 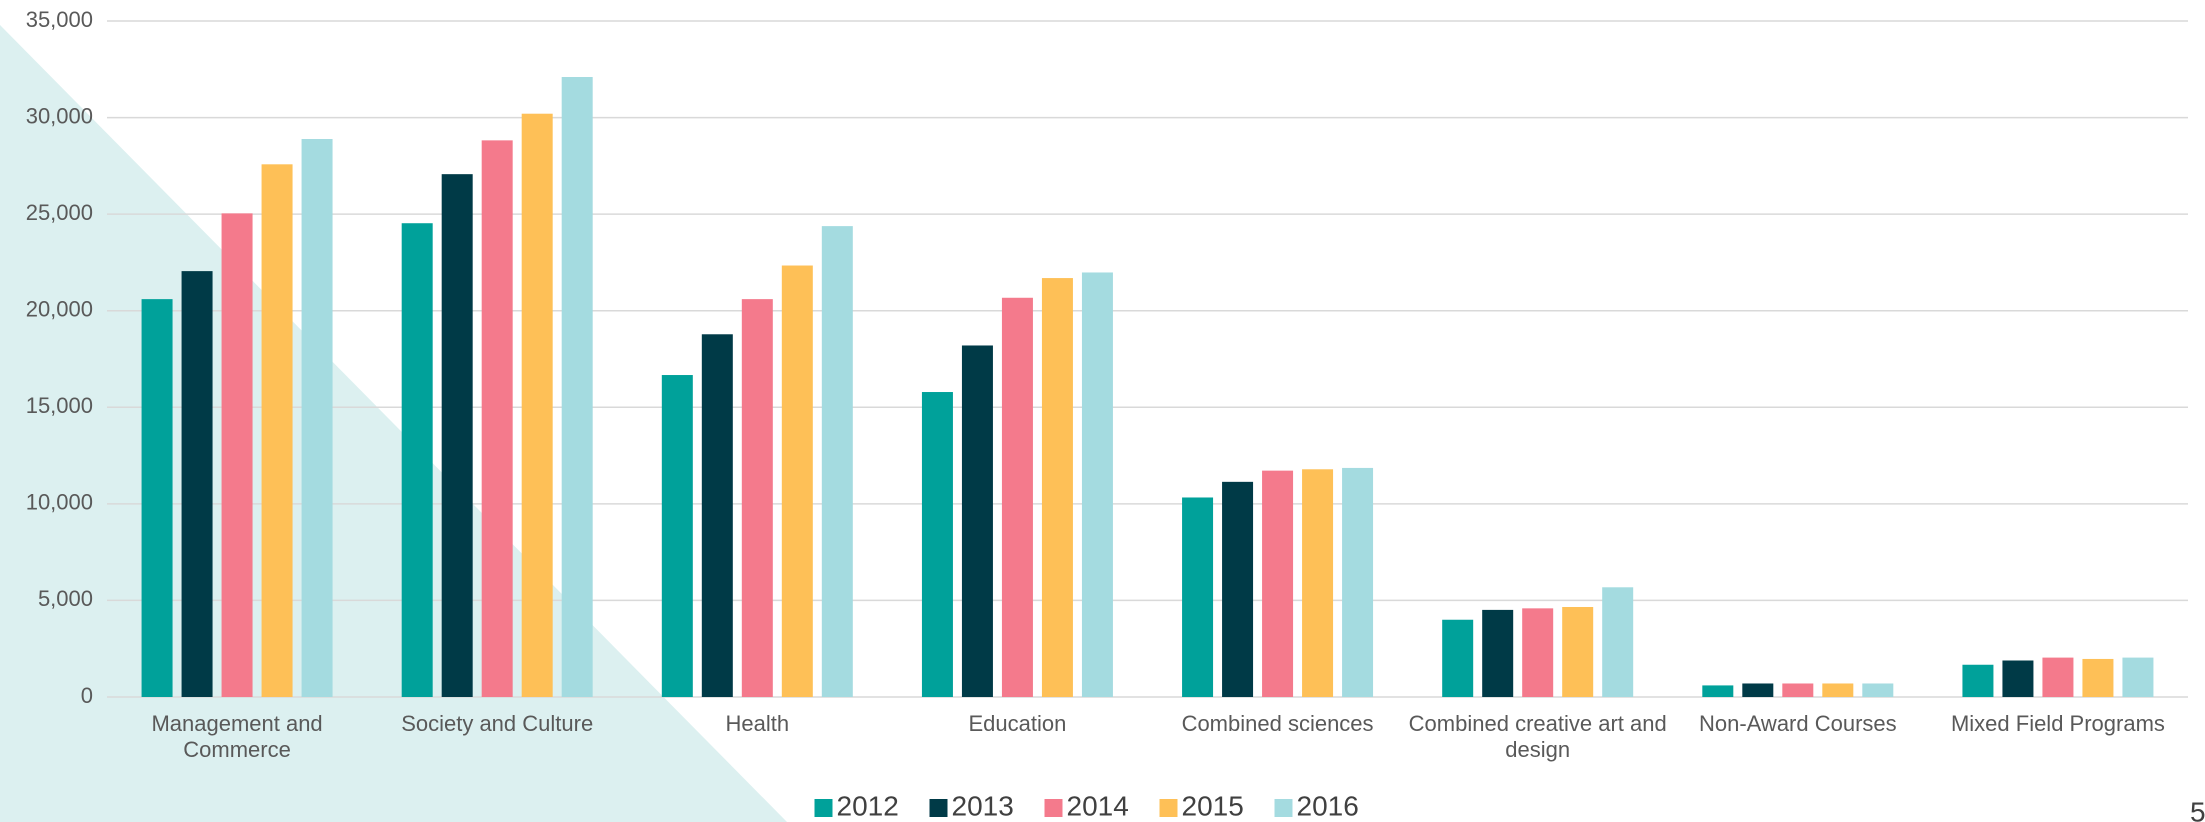 I want to click on x-tick-label: Mixed Field Programs, so click(x=2057, y=723).